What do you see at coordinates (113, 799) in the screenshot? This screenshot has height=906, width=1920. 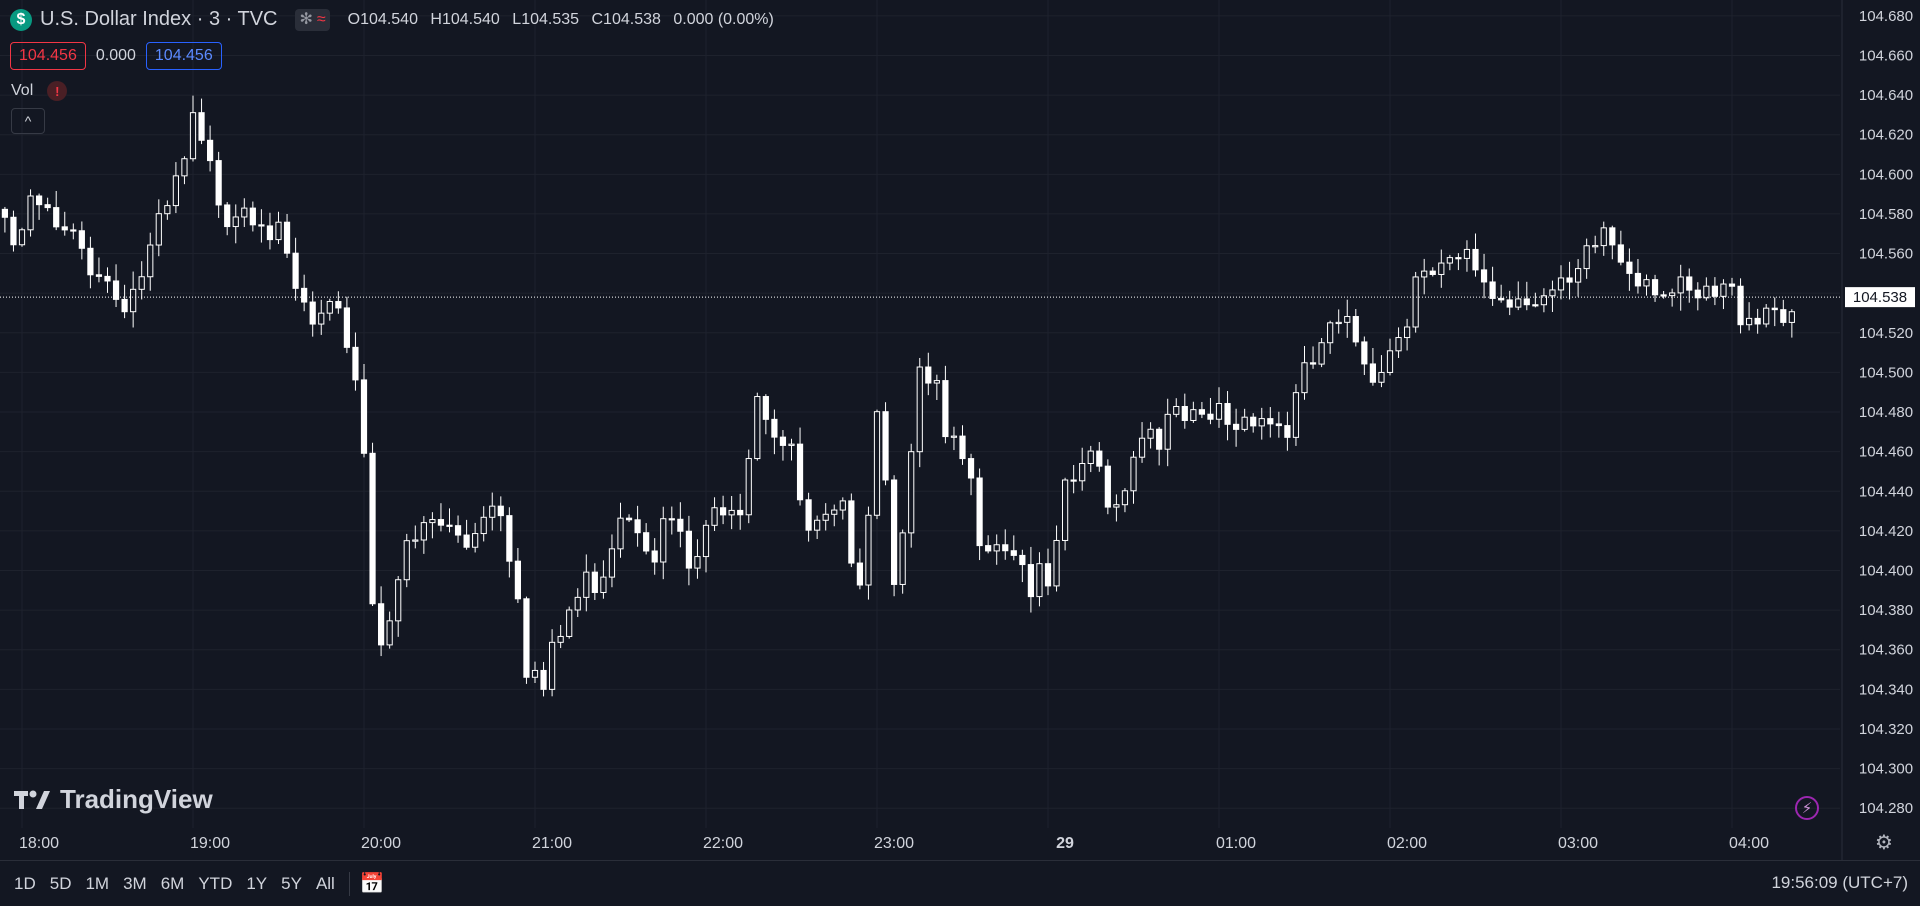 I see `tradingview-logo: TradingView` at bounding box center [113, 799].